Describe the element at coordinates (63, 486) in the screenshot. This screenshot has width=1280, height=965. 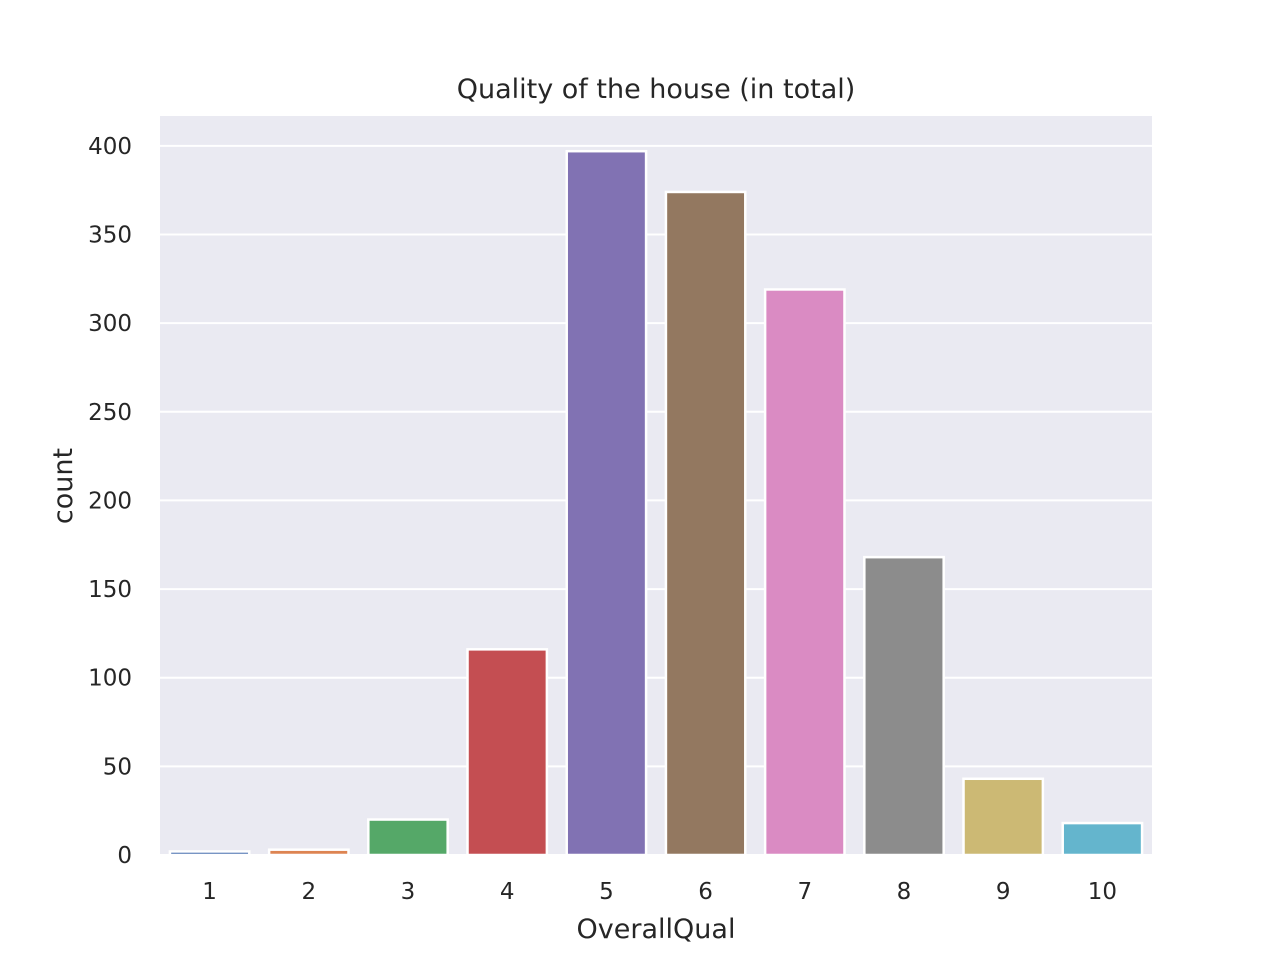
I see `y-axis-label: count` at that location.